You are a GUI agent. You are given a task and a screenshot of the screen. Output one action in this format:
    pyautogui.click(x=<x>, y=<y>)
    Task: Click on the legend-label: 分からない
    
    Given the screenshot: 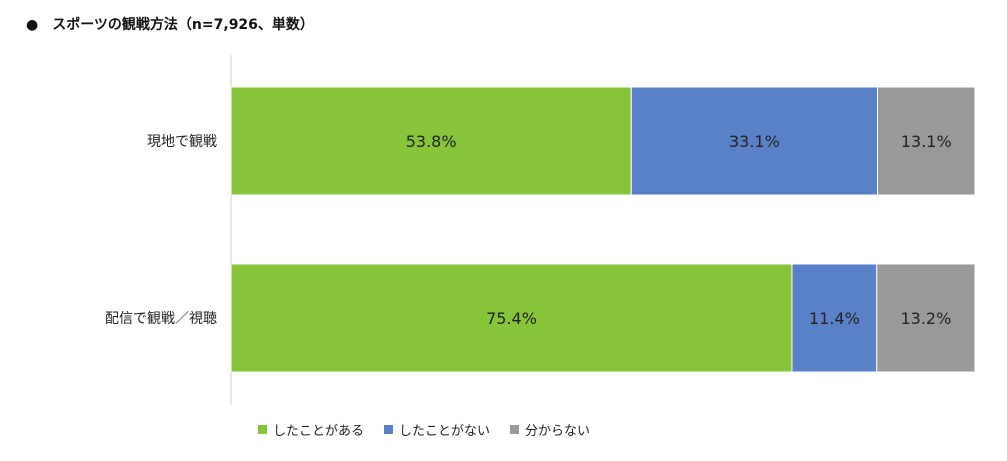 What is the action you would take?
    pyautogui.click(x=558, y=431)
    